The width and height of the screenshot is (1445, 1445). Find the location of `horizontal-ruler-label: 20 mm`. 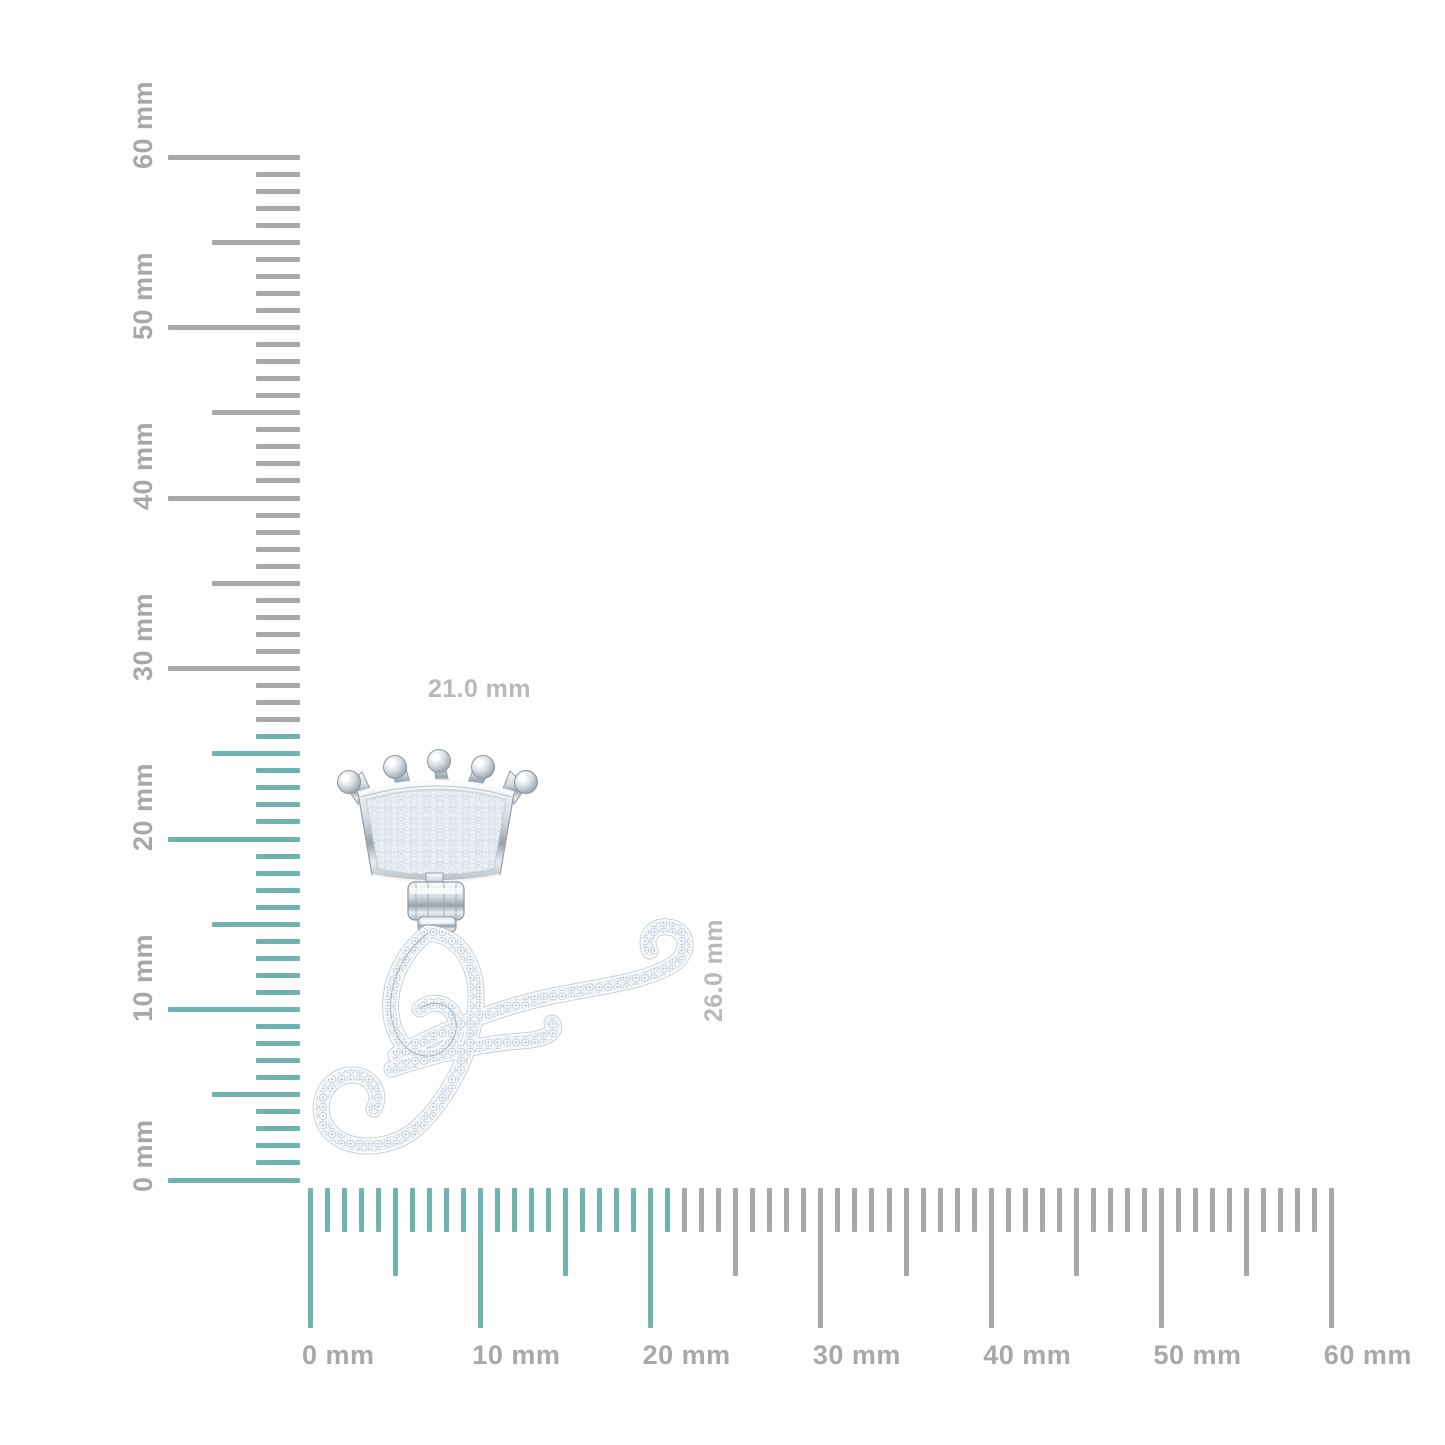

horizontal-ruler-label: 20 mm is located at coordinates (686, 1355).